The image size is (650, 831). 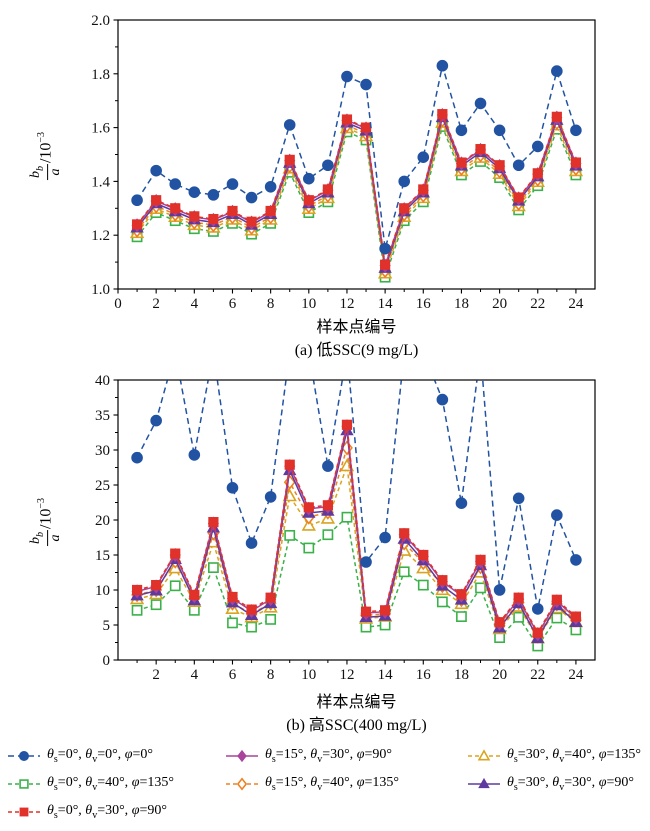 What do you see at coordinates (102, 451) in the screenshot?
I see `svg-text: 30` at bounding box center [102, 451].